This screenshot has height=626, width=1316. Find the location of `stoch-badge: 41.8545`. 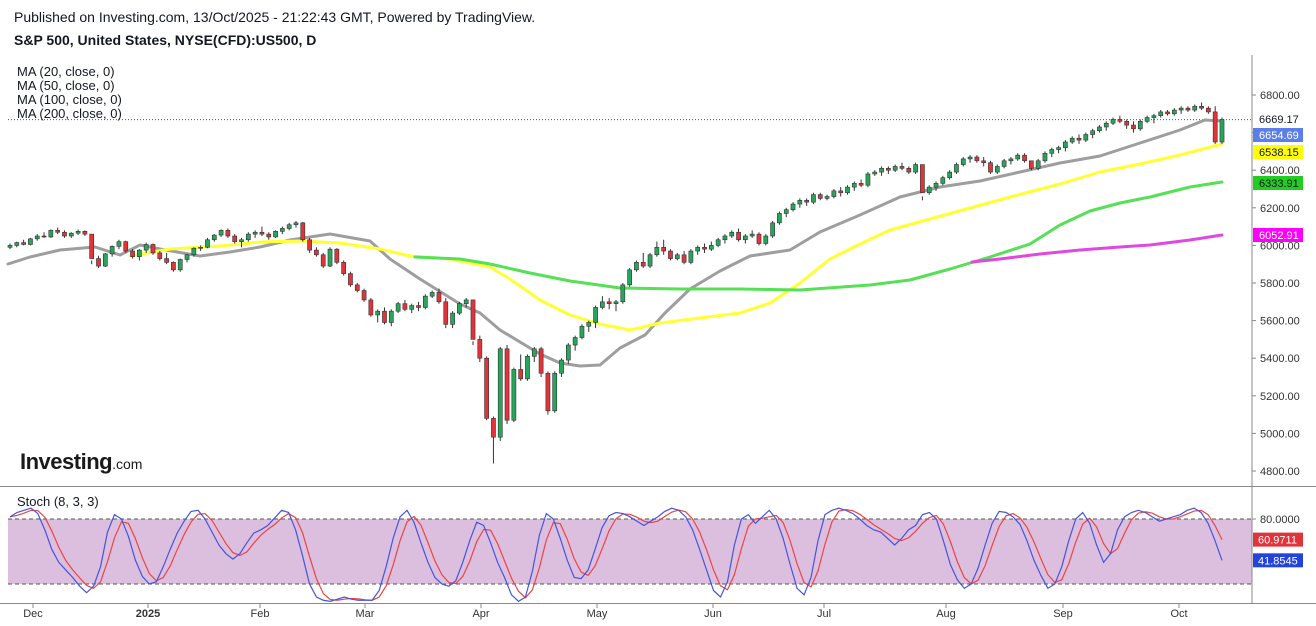

stoch-badge: 41.8545 is located at coordinates (1278, 560).